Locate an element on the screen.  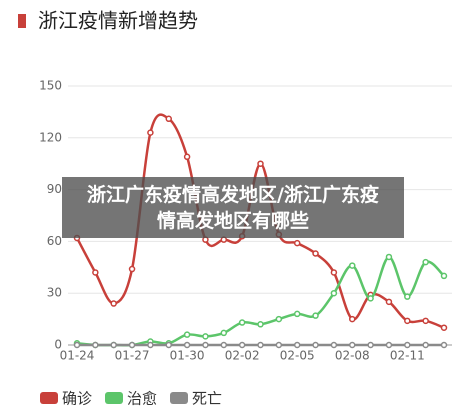
y-tick-label: 30 is located at coordinates (54, 293).